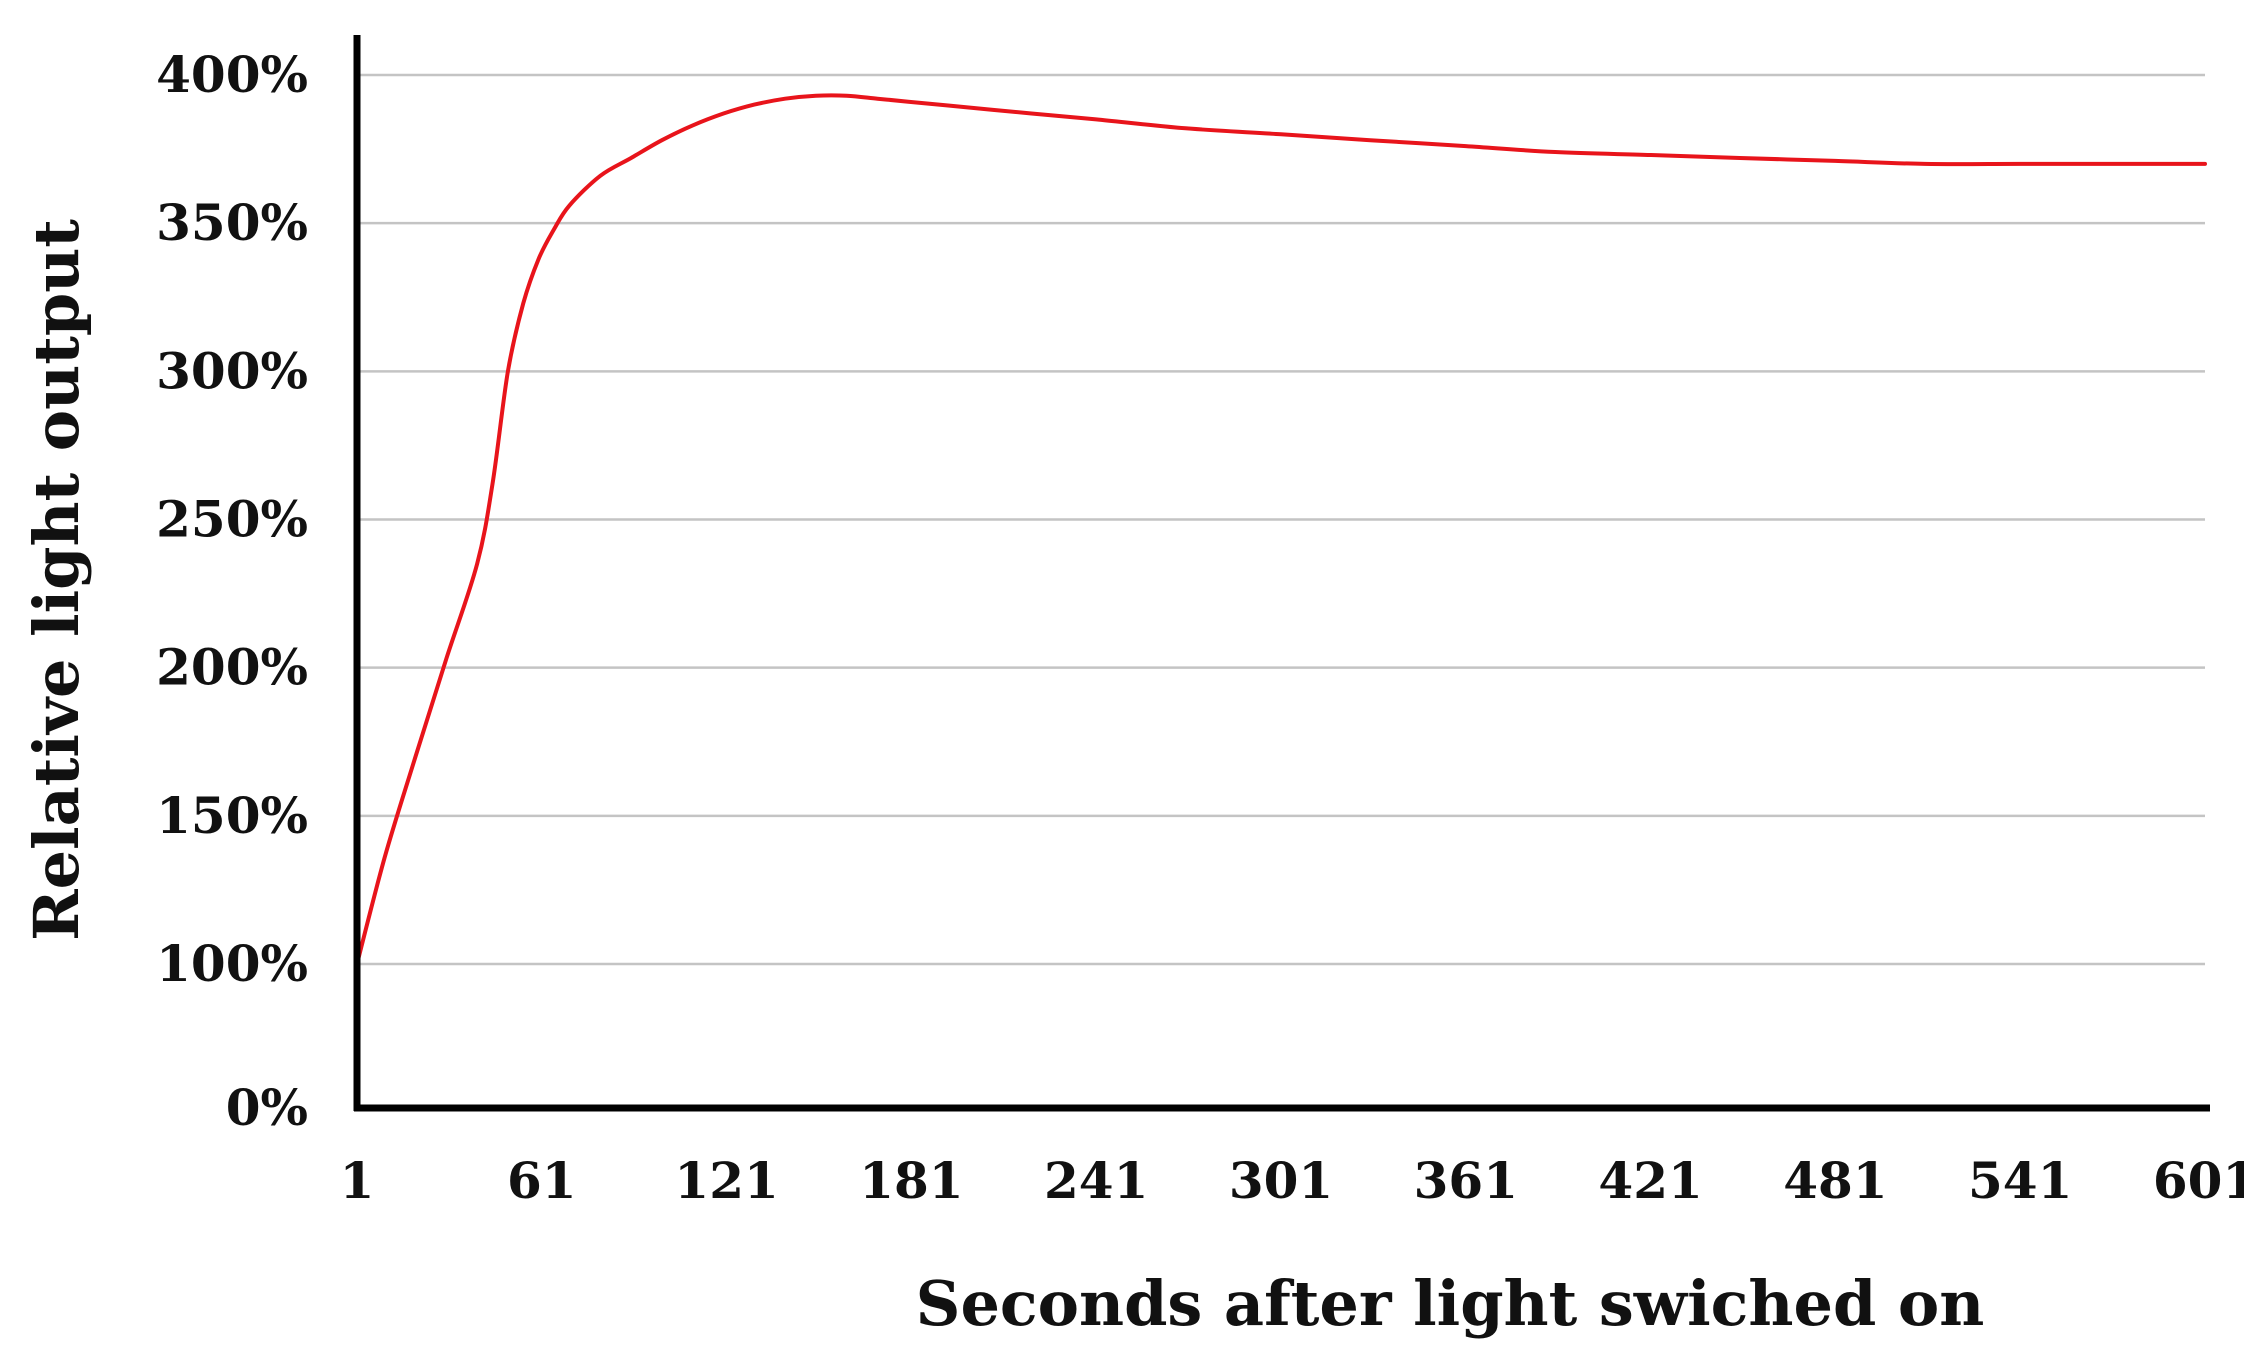 The width and height of the screenshot is (2244, 1363). Describe the element at coordinates (542, 1180) in the screenshot. I see `x-tick-label: 61` at that location.